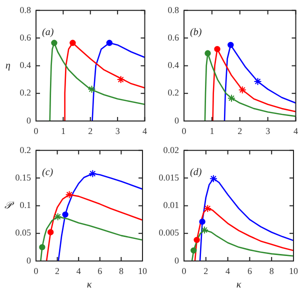 Image resolution: width=303 pixels, height=291 pixels. Describe the element at coordinates (23, 233) in the screenshot. I see `y-tick-label: 0.05` at that location.